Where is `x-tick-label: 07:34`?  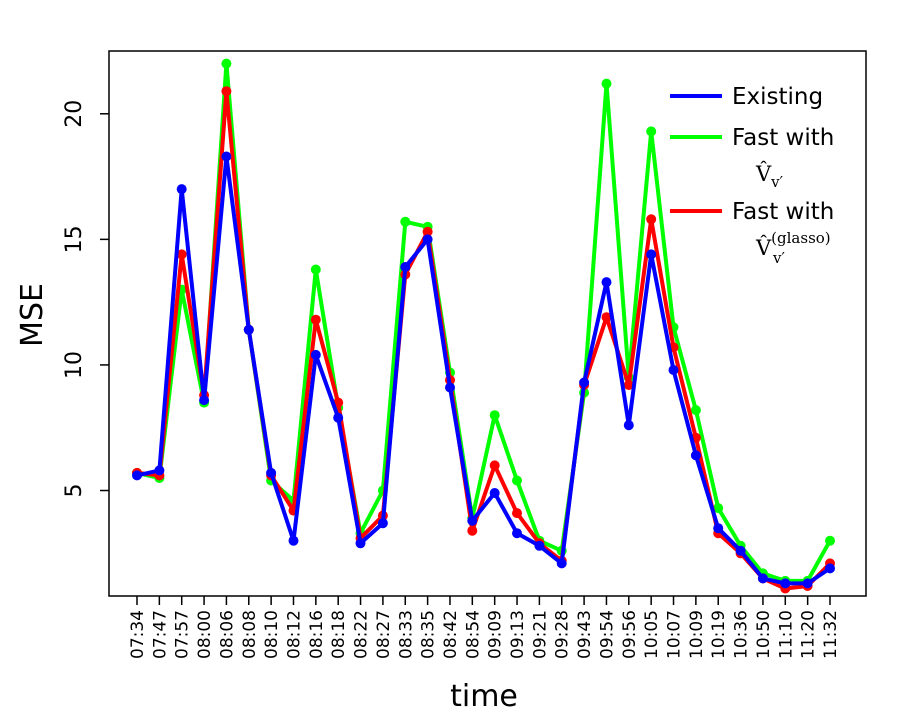
x-tick-label: 07:34 is located at coordinates (138, 634).